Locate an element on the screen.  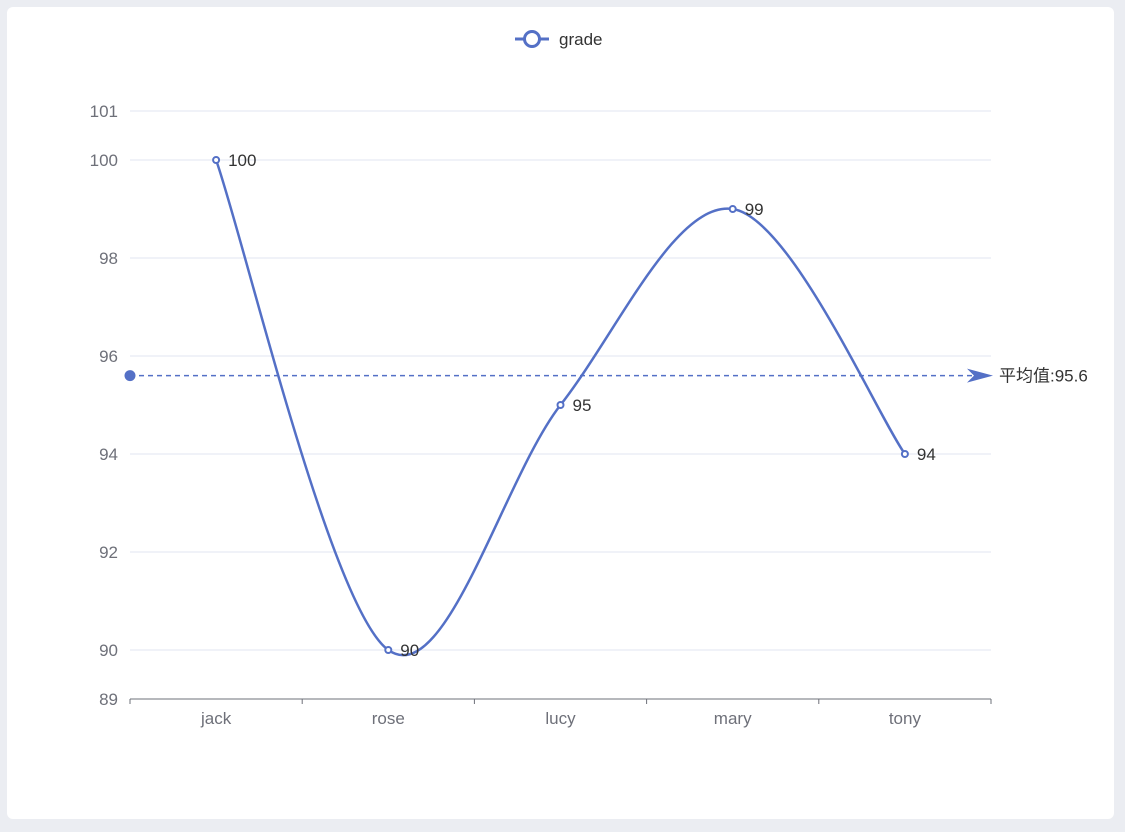
x-axis: jack rose lucy mary tony is located at coordinates (560, 713).